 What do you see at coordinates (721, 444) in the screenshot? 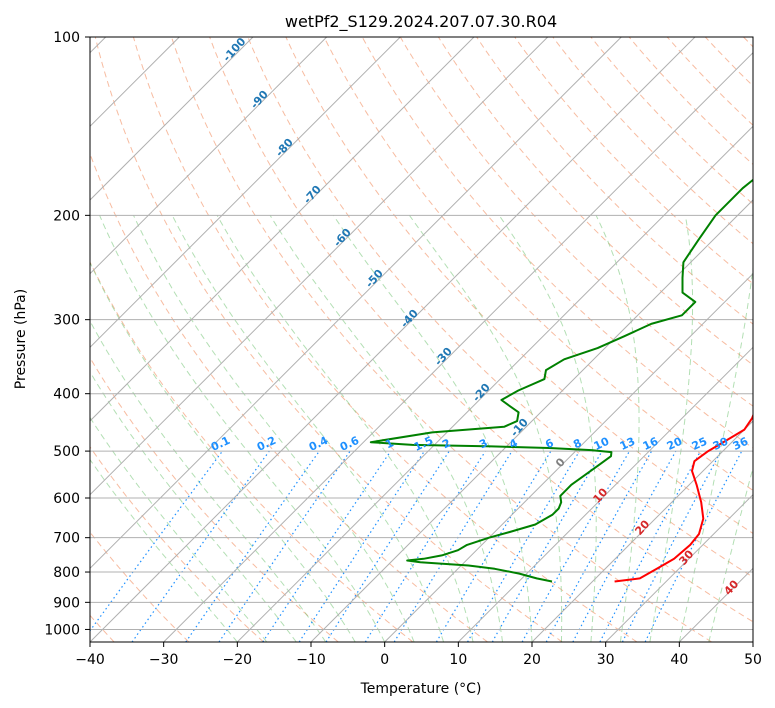
I see `mixing-ratio-label: 30` at bounding box center [721, 444].